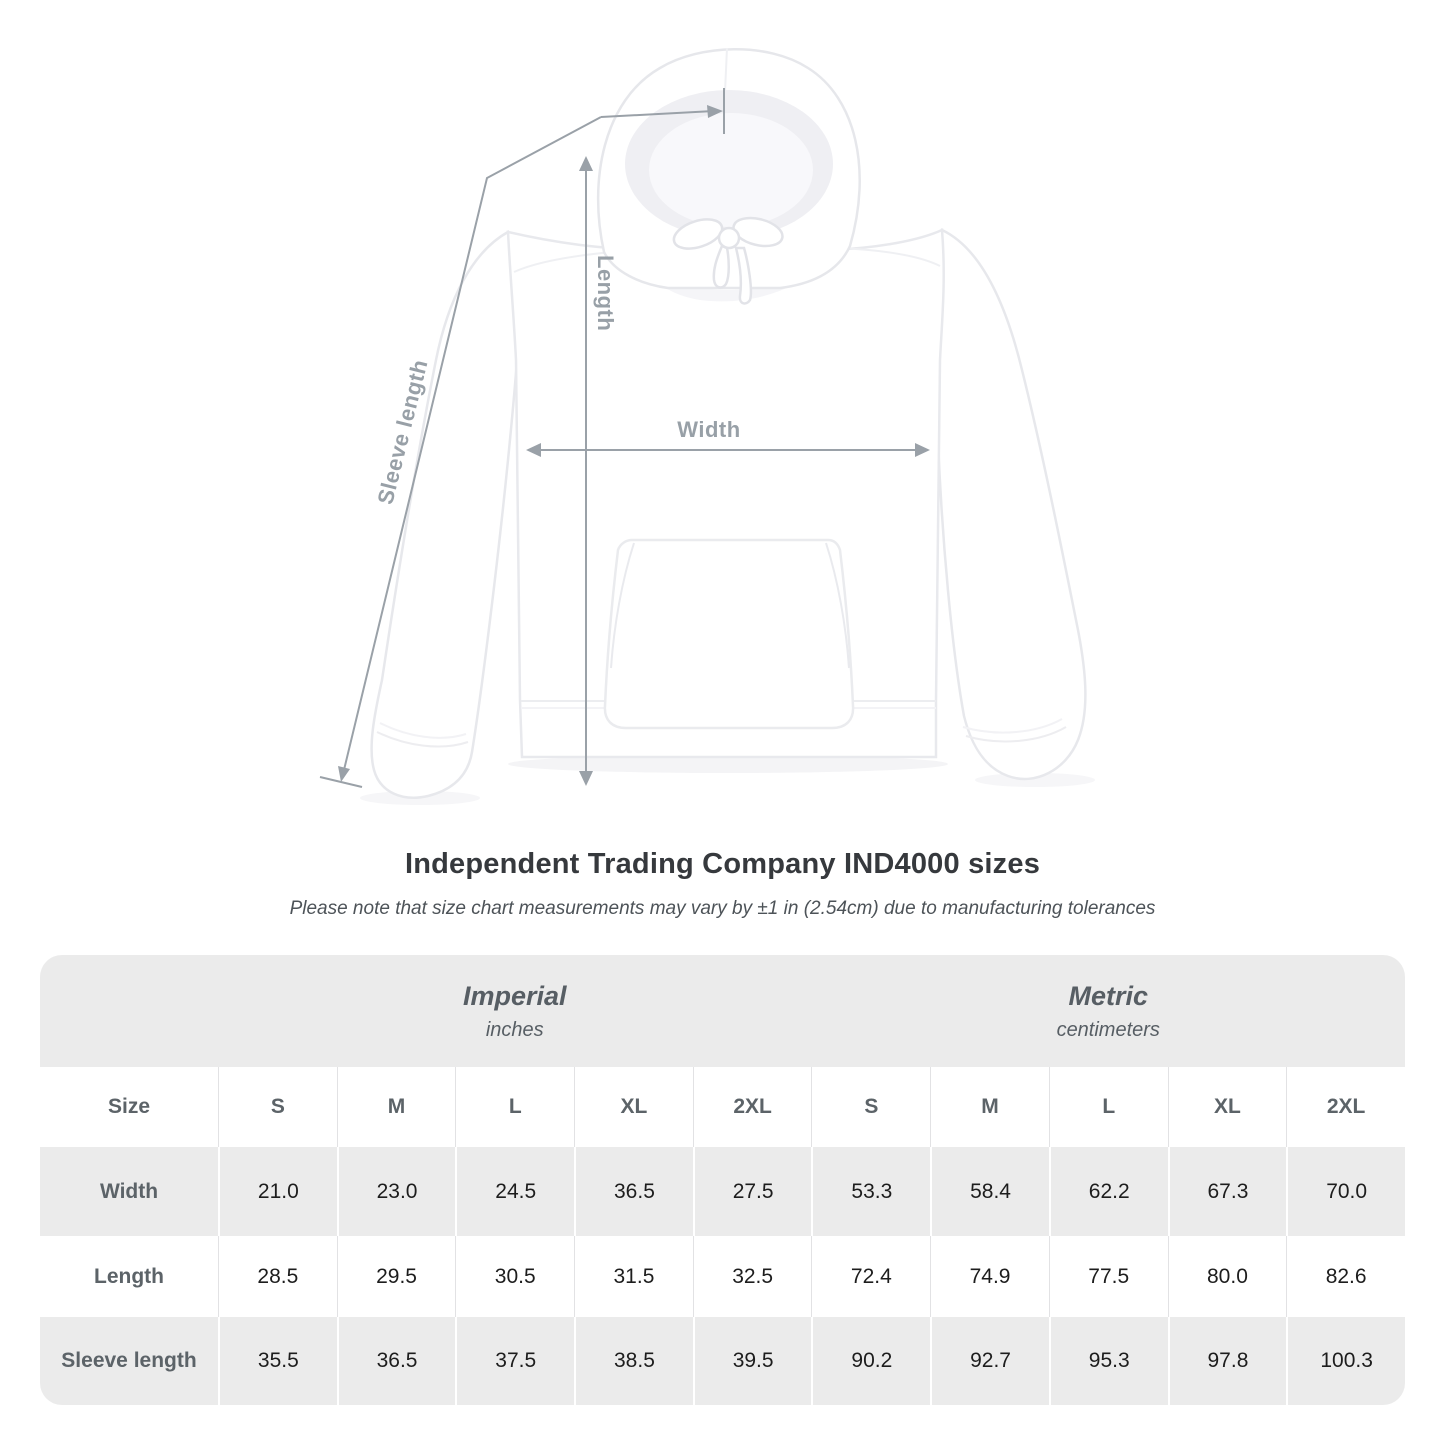 This screenshot has height=1445, width=1445. Describe the element at coordinates (1108, 1276) in the screenshot. I see `value-cell: 77.5` at that location.